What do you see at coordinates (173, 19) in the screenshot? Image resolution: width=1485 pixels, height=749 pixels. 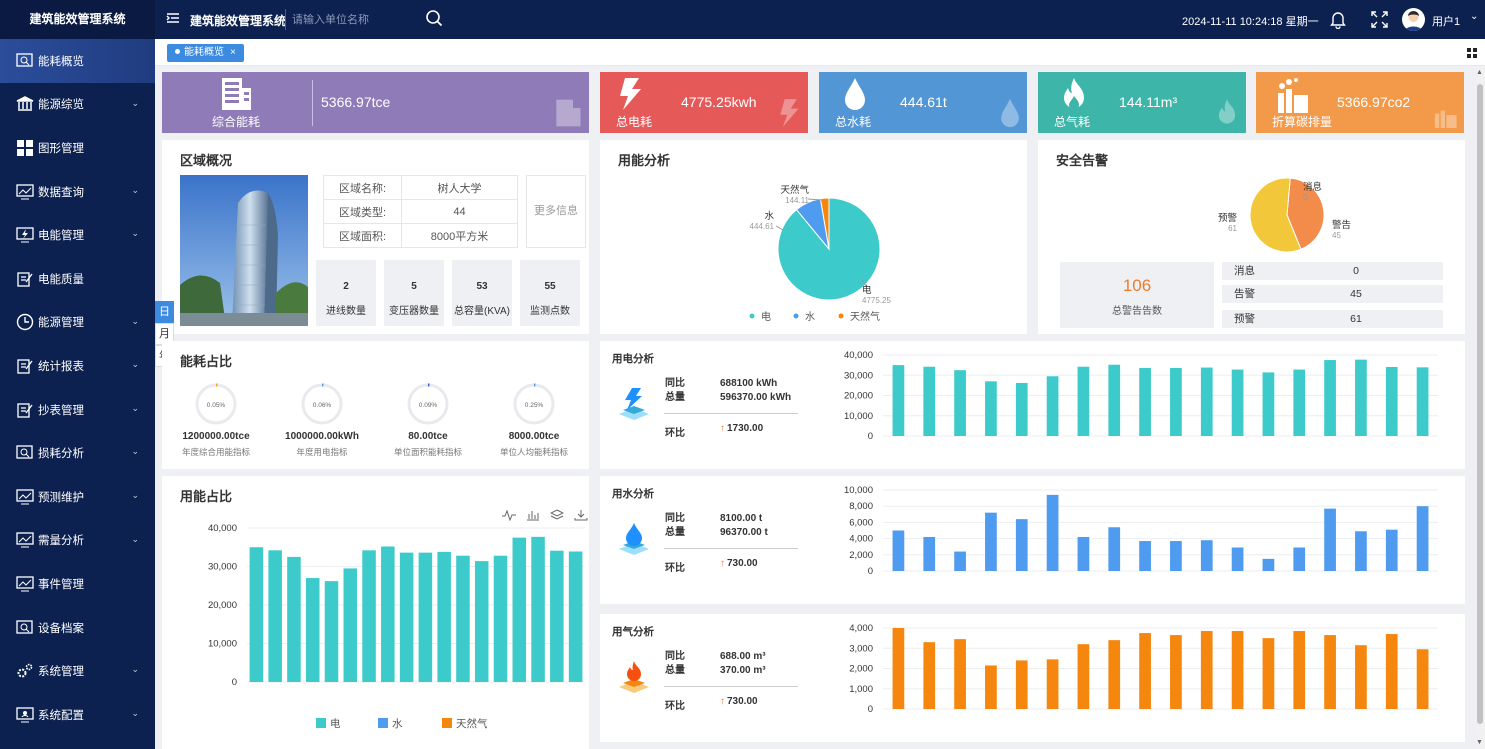 I see `menu-toggle-icon` at bounding box center [173, 19].